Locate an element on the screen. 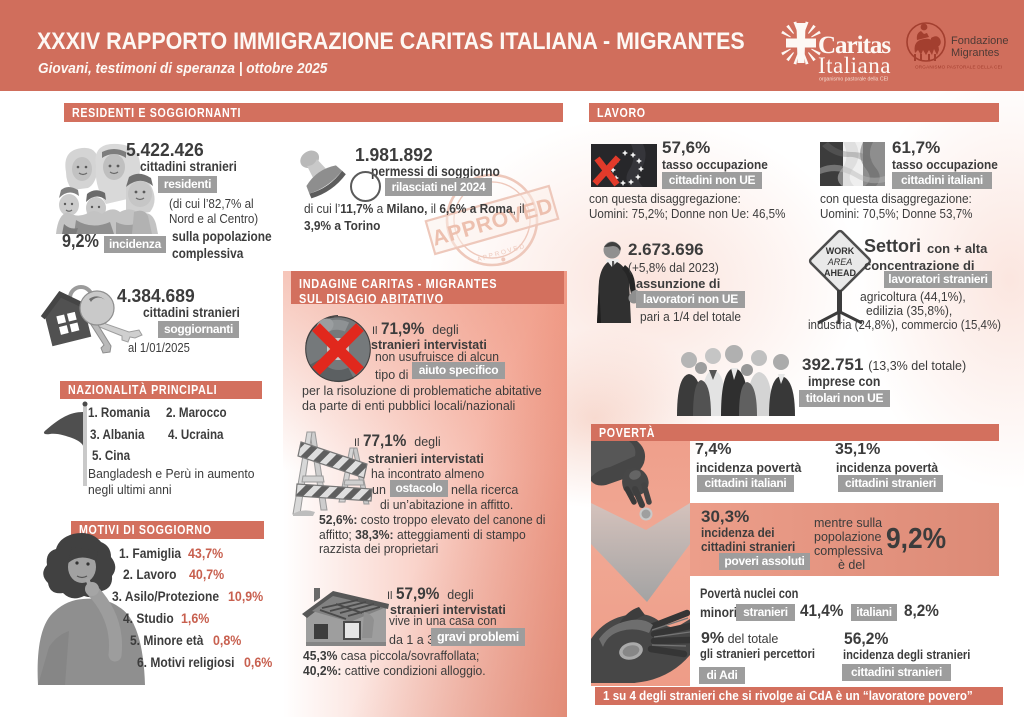 The width and height of the screenshot is (1024, 724). svg-text: Caritas is located at coordinates (854, 45).